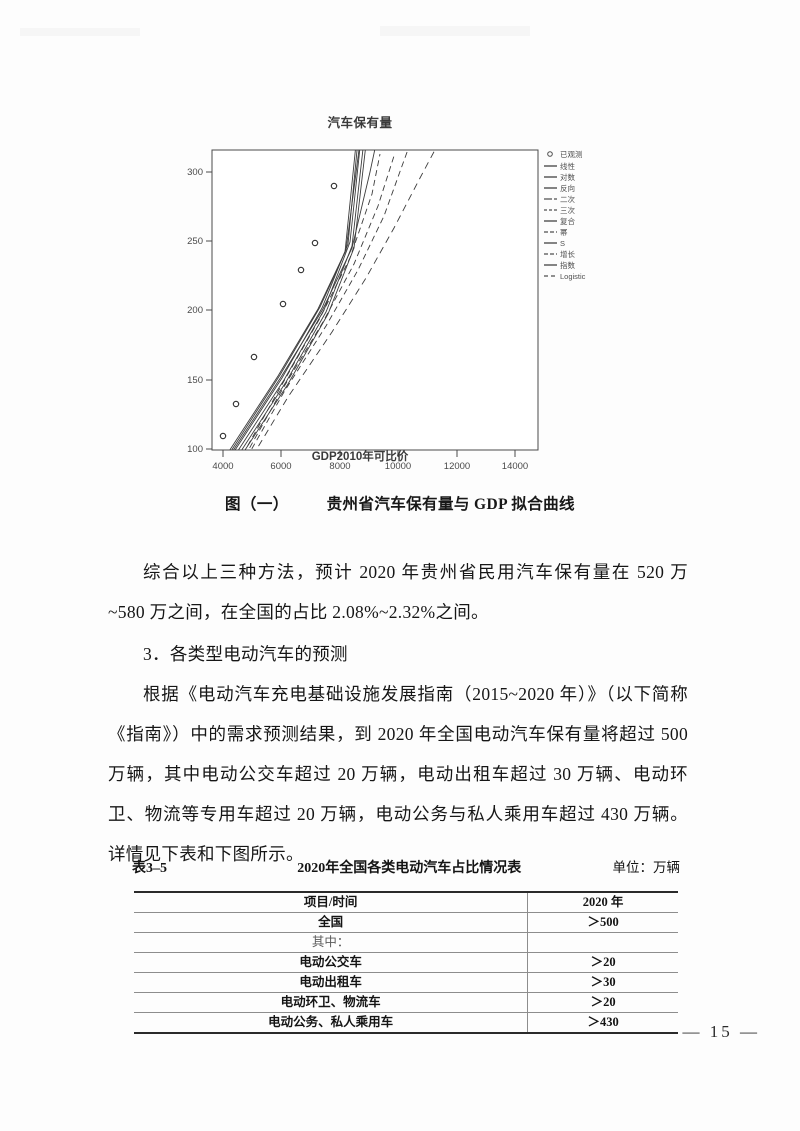 The image size is (800, 1131). I want to click on table-number: 表3–5, so click(149, 868).